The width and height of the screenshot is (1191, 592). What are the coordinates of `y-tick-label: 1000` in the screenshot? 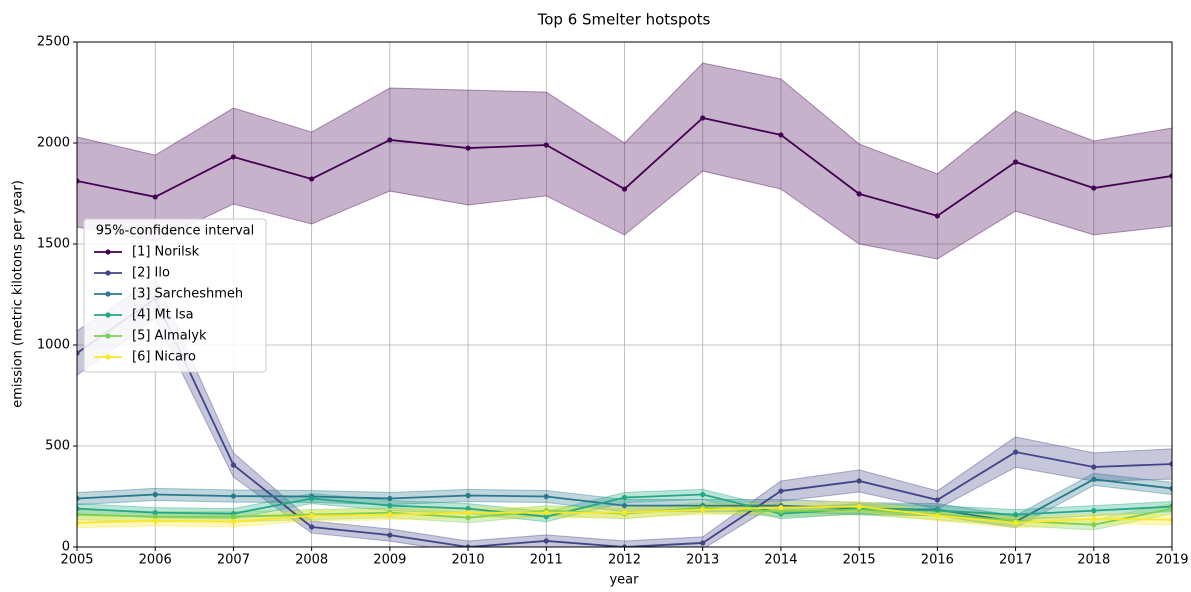 It's located at (53, 345).